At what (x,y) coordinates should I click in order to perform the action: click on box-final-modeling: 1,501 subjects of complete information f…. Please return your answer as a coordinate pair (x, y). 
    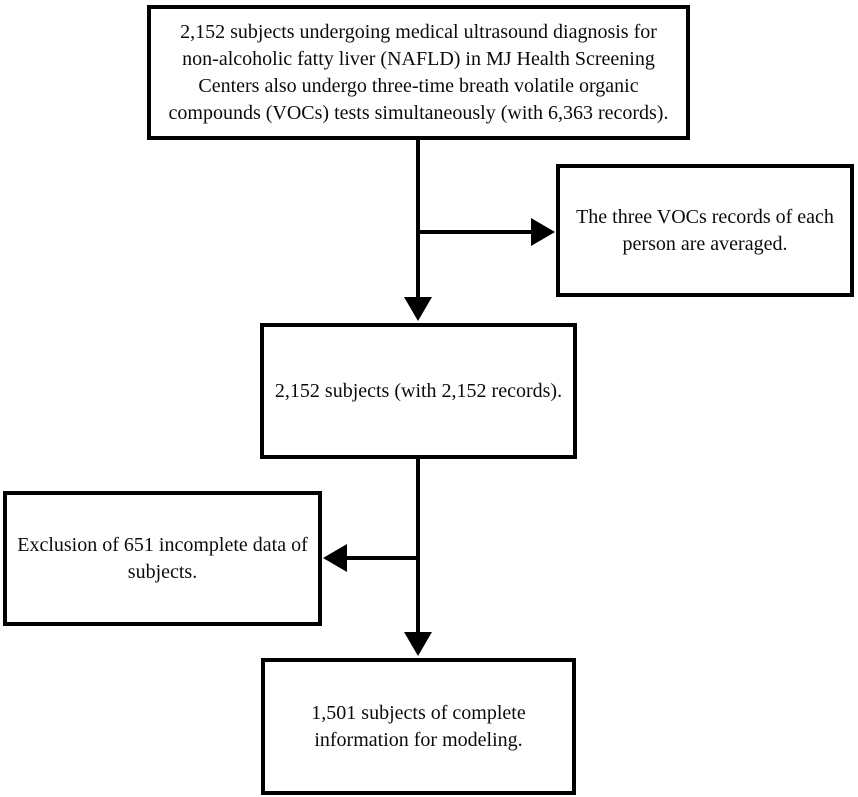
    Looking at the image, I should click on (418, 726).